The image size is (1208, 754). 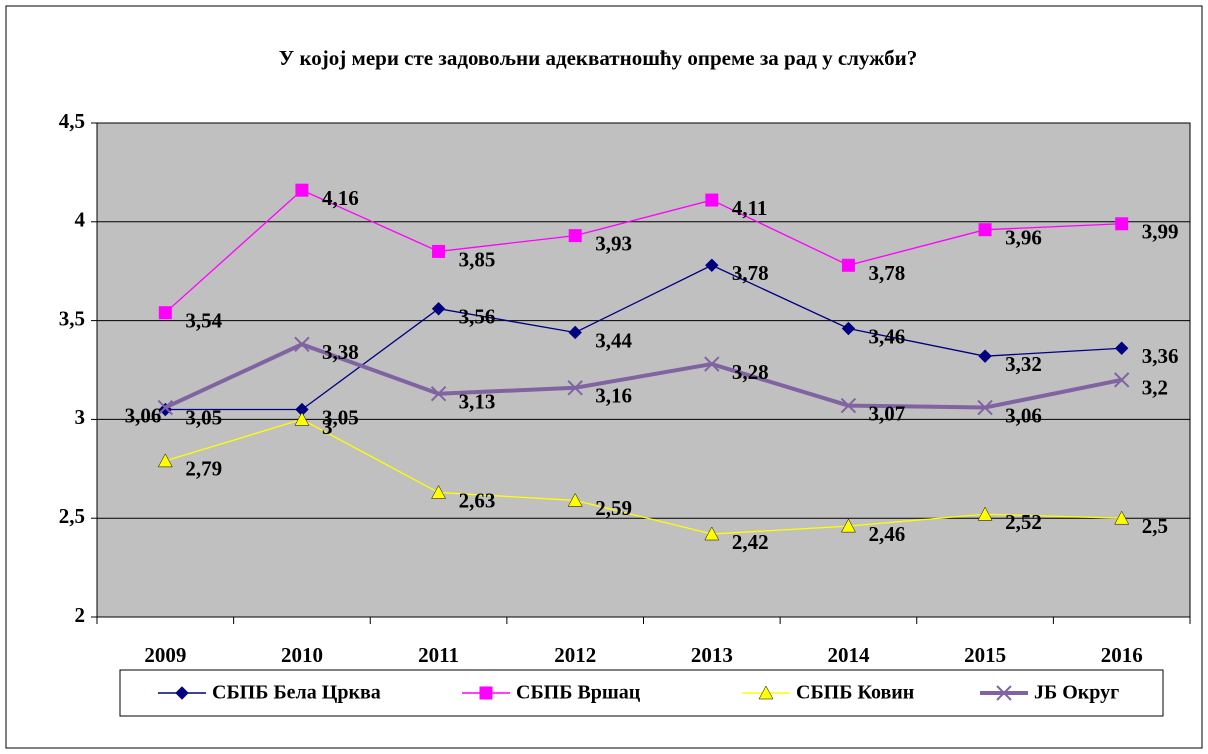 I want to click on data-label: 4,16, so click(x=340, y=198).